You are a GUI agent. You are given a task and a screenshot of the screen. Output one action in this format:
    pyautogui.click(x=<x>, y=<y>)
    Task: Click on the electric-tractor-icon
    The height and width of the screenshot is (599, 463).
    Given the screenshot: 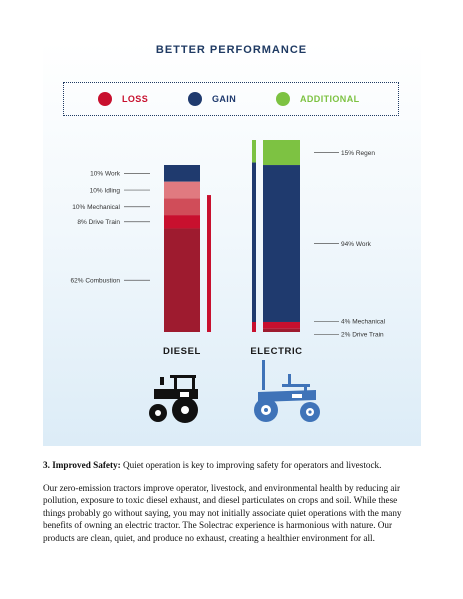 What is the action you would take?
    pyautogui.click(x=287, y=391)
    